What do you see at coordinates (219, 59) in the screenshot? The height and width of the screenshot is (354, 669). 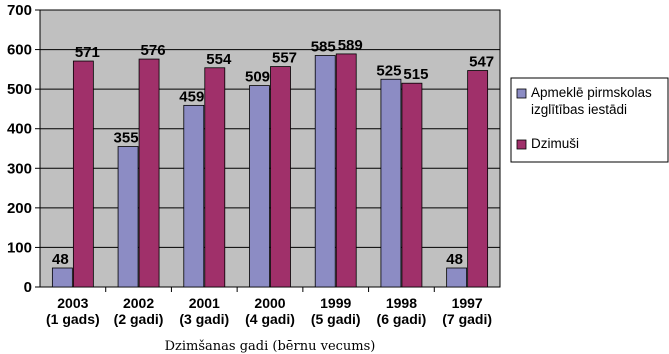 I see `data-label: 554` at bounding box center [219, 59].